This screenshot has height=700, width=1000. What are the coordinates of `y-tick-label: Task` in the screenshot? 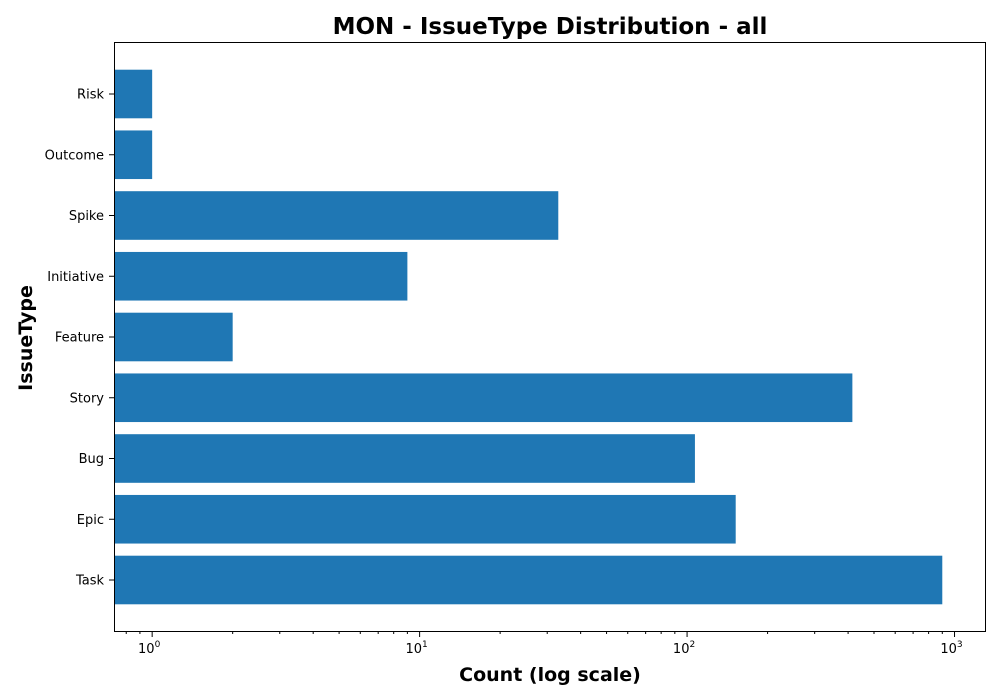 It's located at (90, 581).